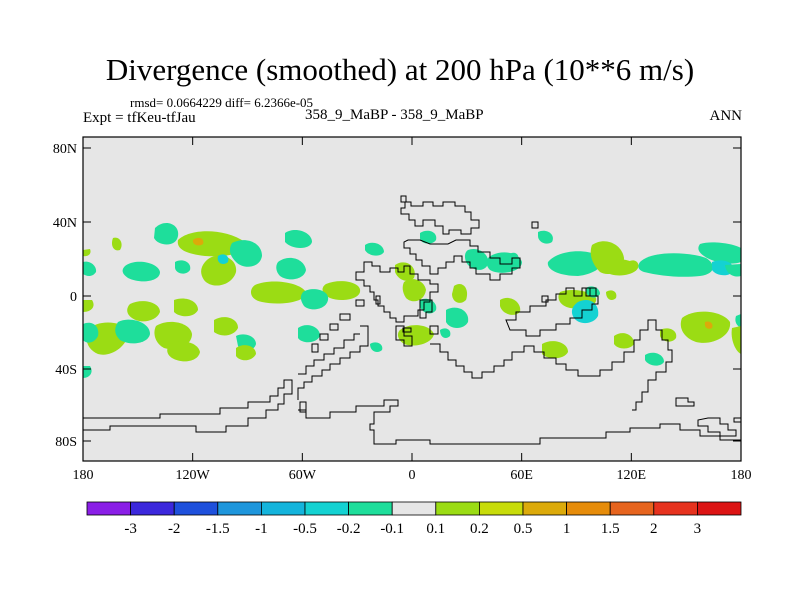  I want to click on lon-tick-label: 60W, so click(303, 475).